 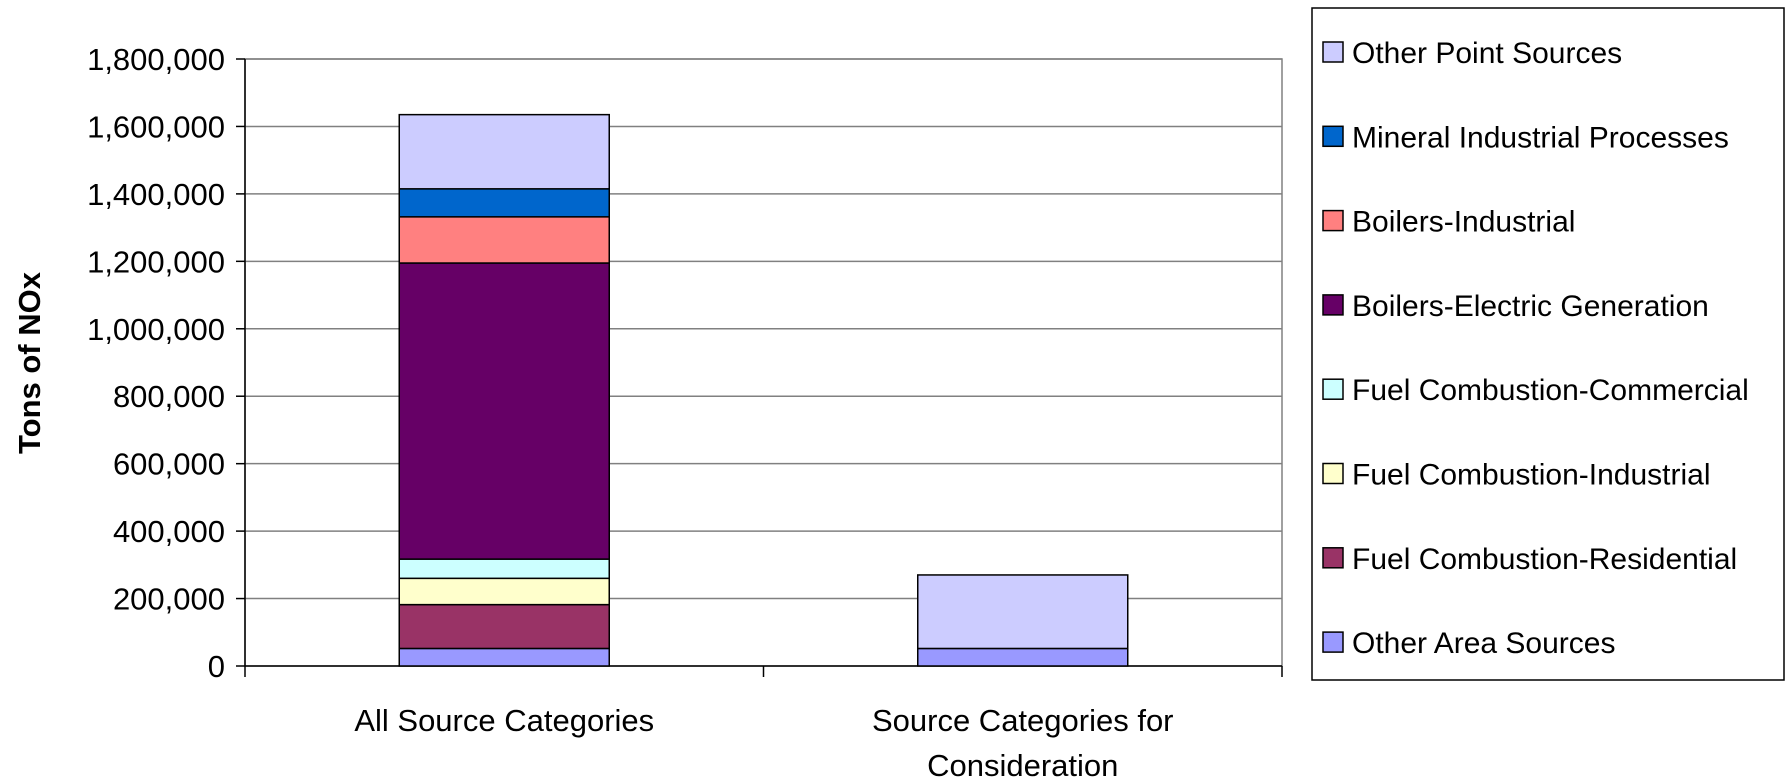 I want to click on legend-entry: Fuel Combustion-Residential, so click(x=1544, y=559).